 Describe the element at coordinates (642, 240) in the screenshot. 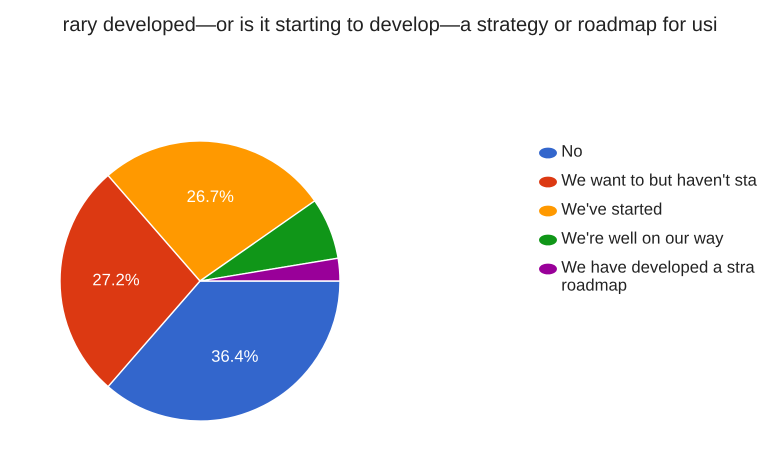

I see `legend-label: We're well on our way` at that location.